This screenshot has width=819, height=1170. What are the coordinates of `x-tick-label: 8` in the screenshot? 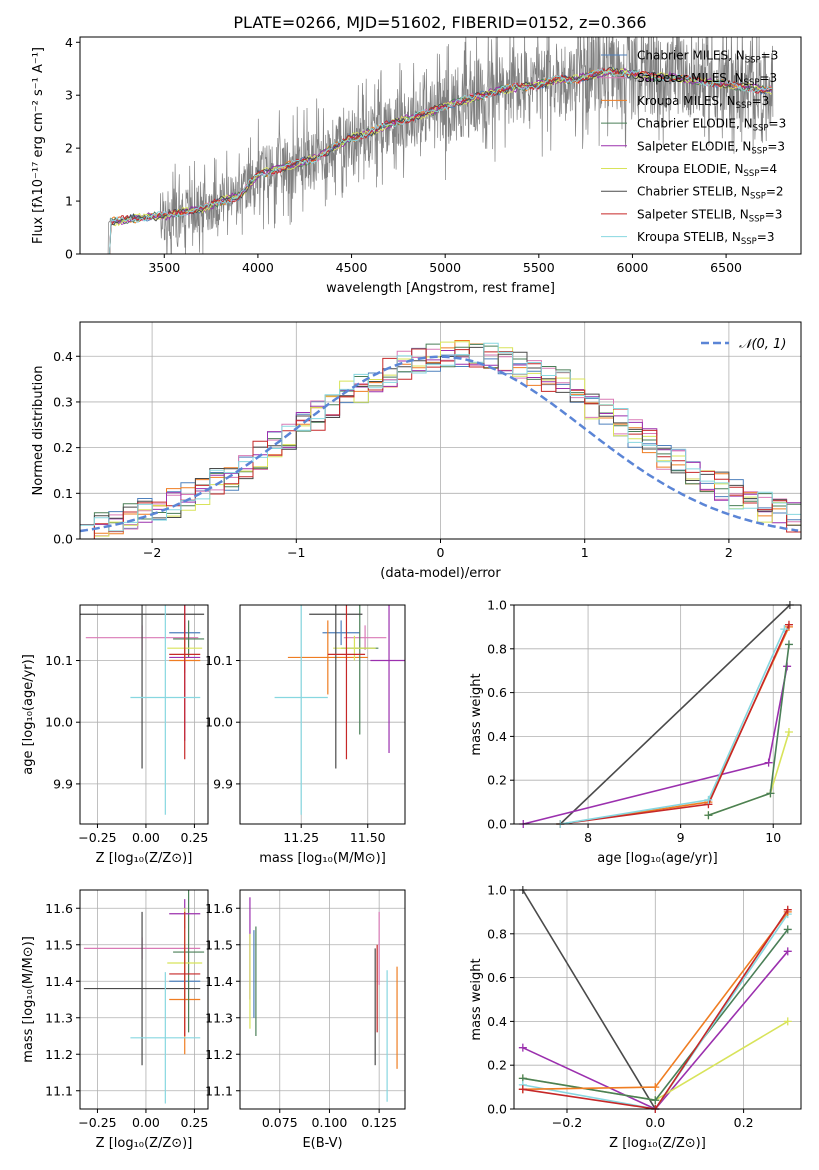 It's located at (588, 837).